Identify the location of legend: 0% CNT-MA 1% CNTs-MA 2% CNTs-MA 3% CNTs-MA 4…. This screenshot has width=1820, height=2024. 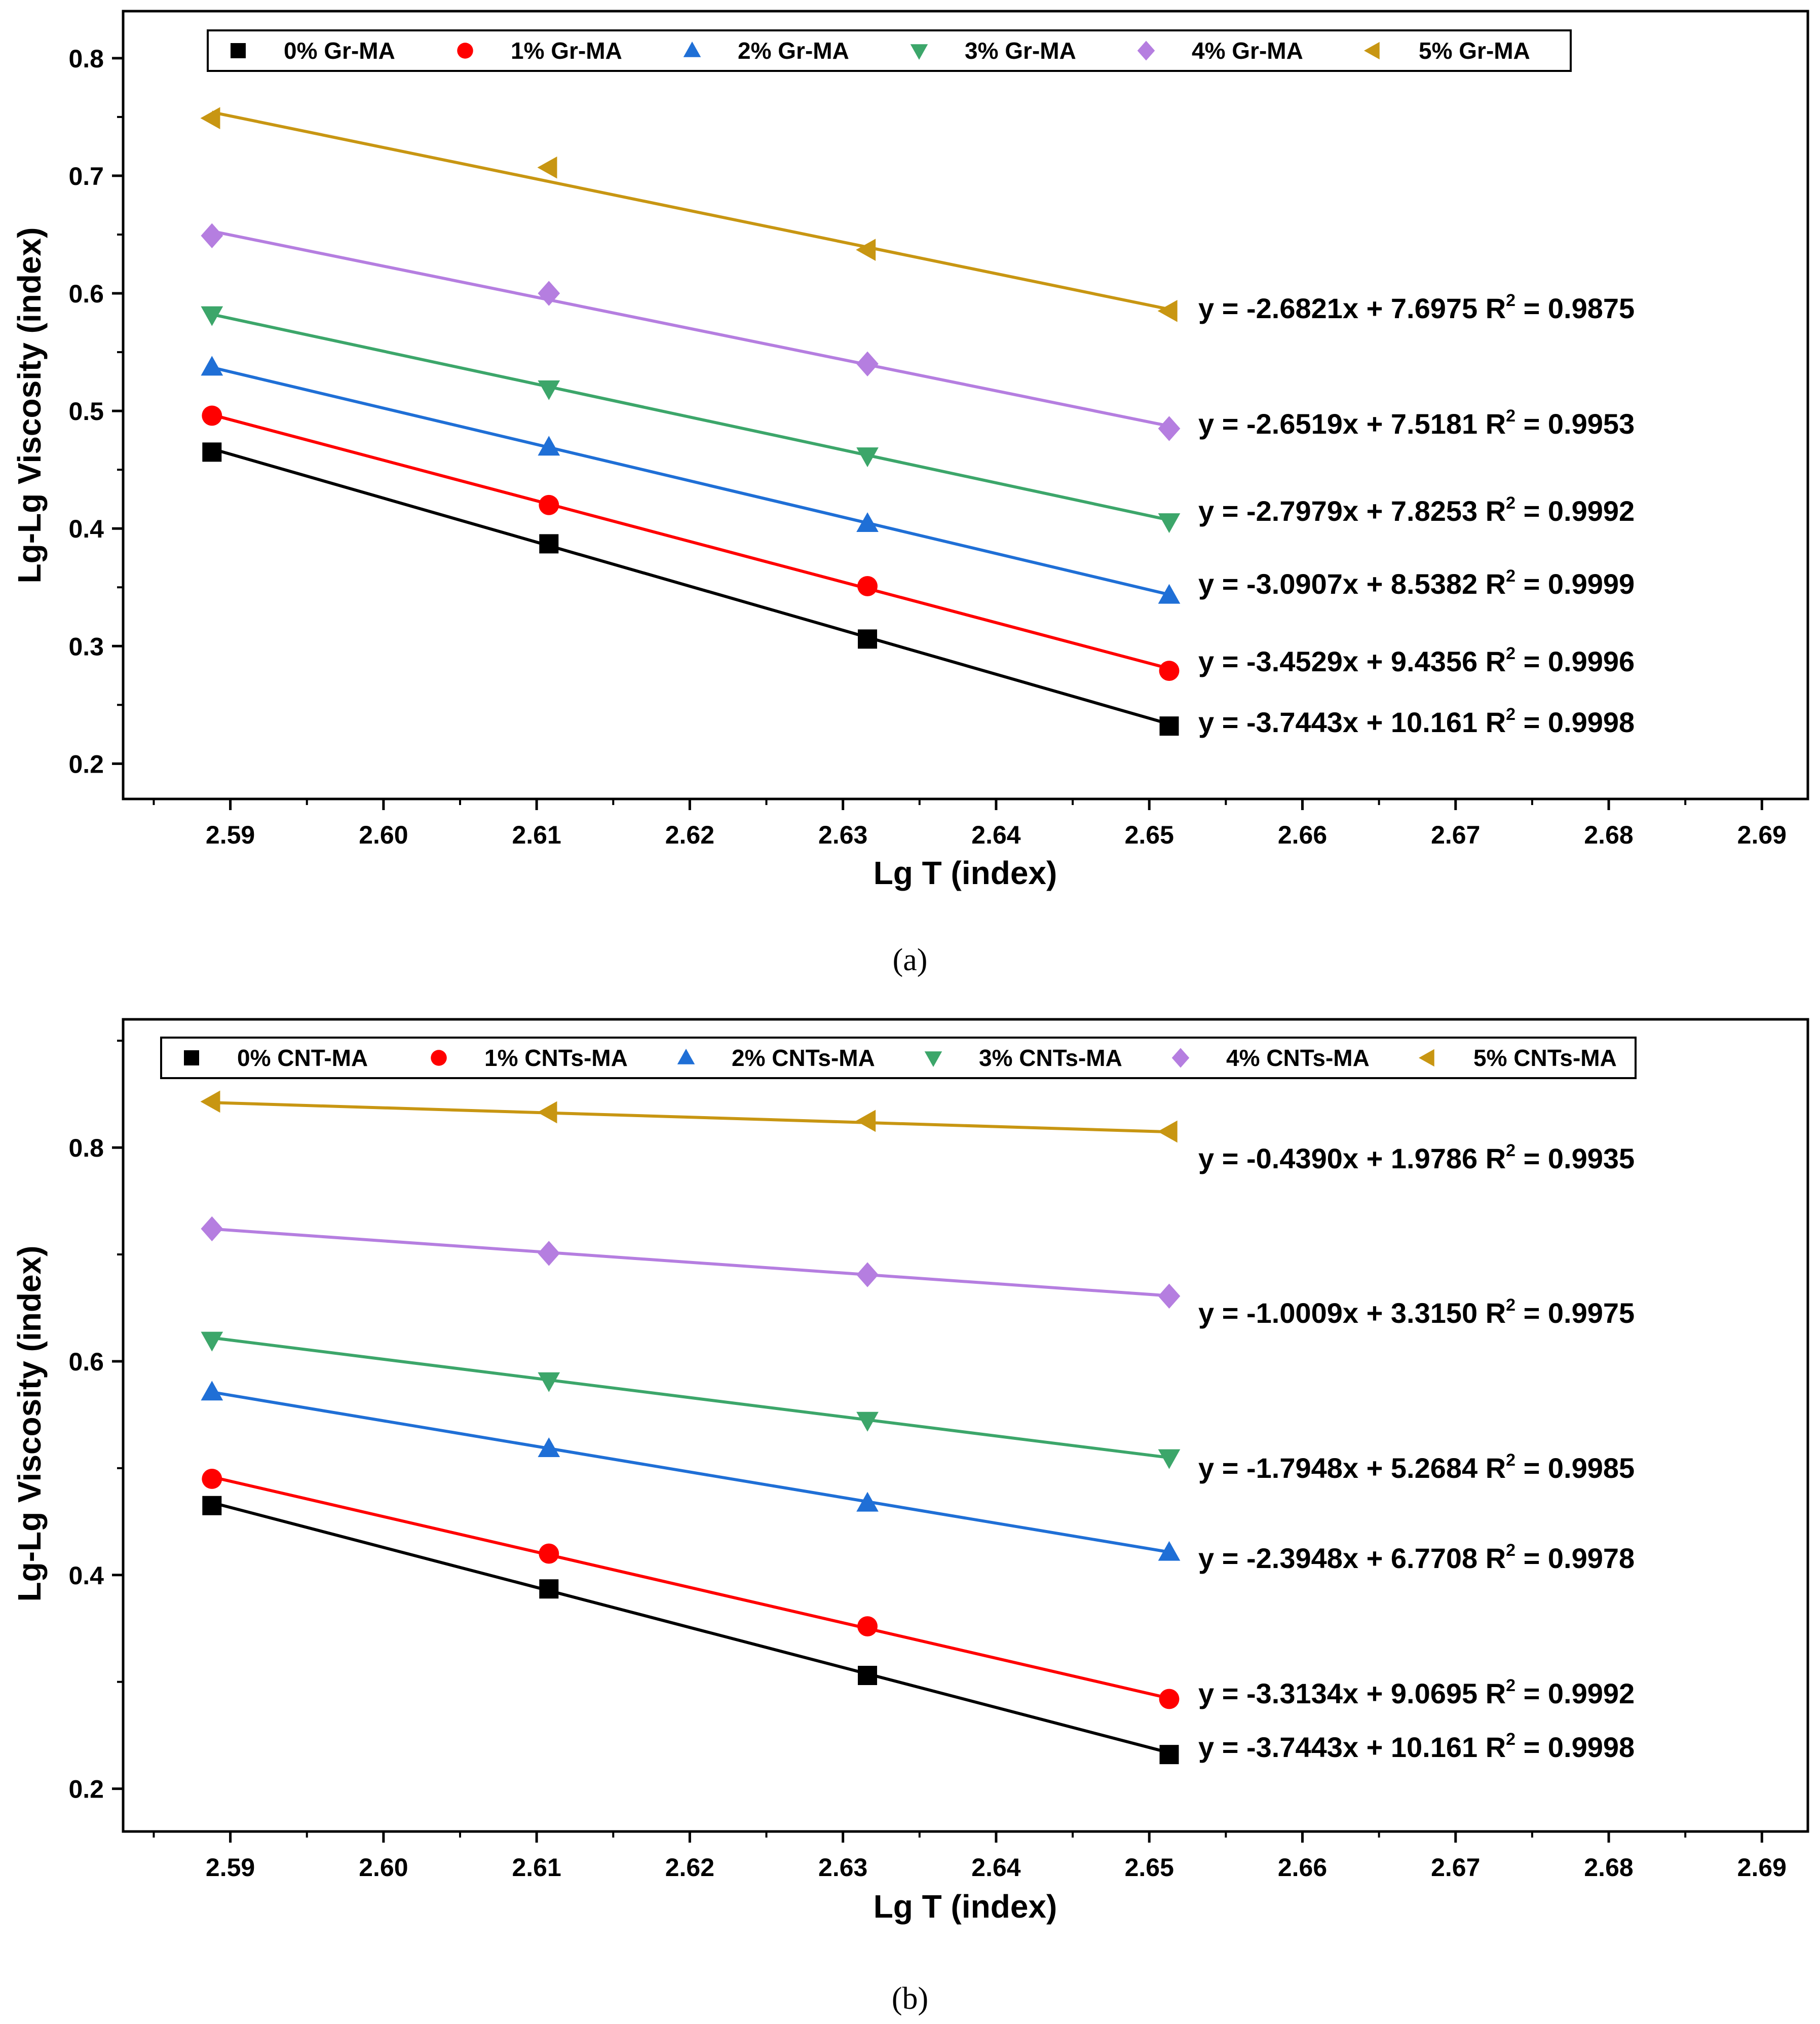
(898, 1058).